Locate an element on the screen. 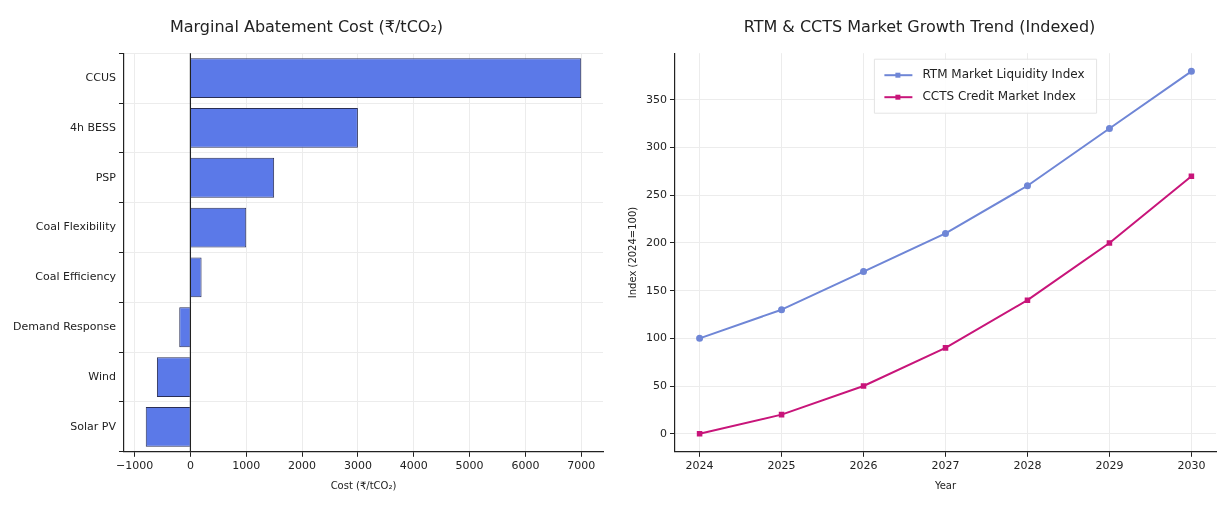  legend-label: RTM Market Liquidity Index is located at coordinates (1003, 74).